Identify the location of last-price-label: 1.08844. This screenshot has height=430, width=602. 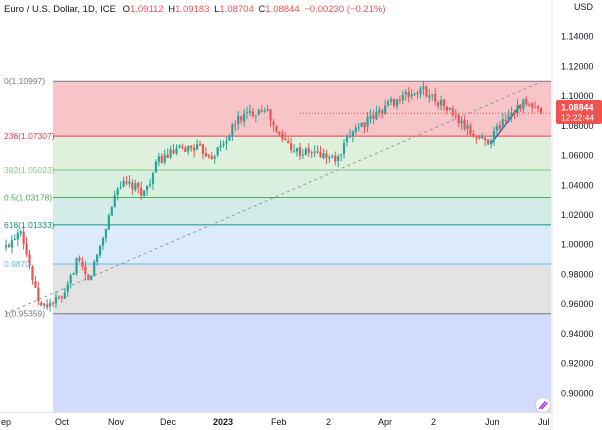
(577, 108).